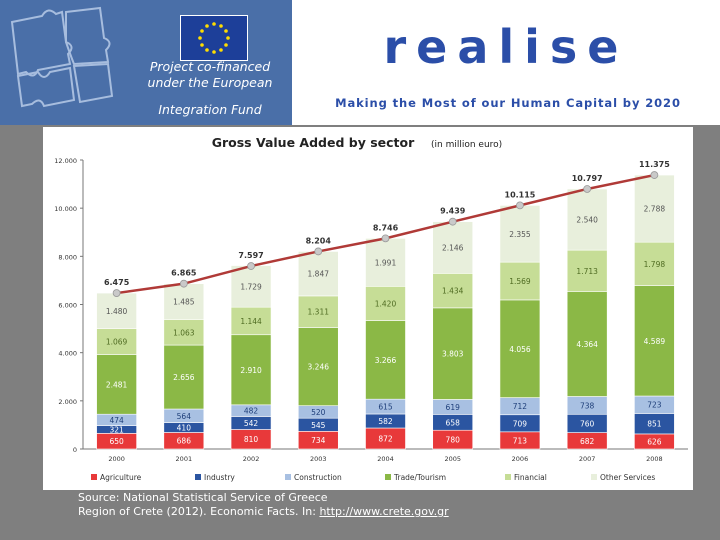  What do you see at coordinates (520, 406) in the screenshot?
I see `data-label-construction: 712` at bounding box center [520, 406].